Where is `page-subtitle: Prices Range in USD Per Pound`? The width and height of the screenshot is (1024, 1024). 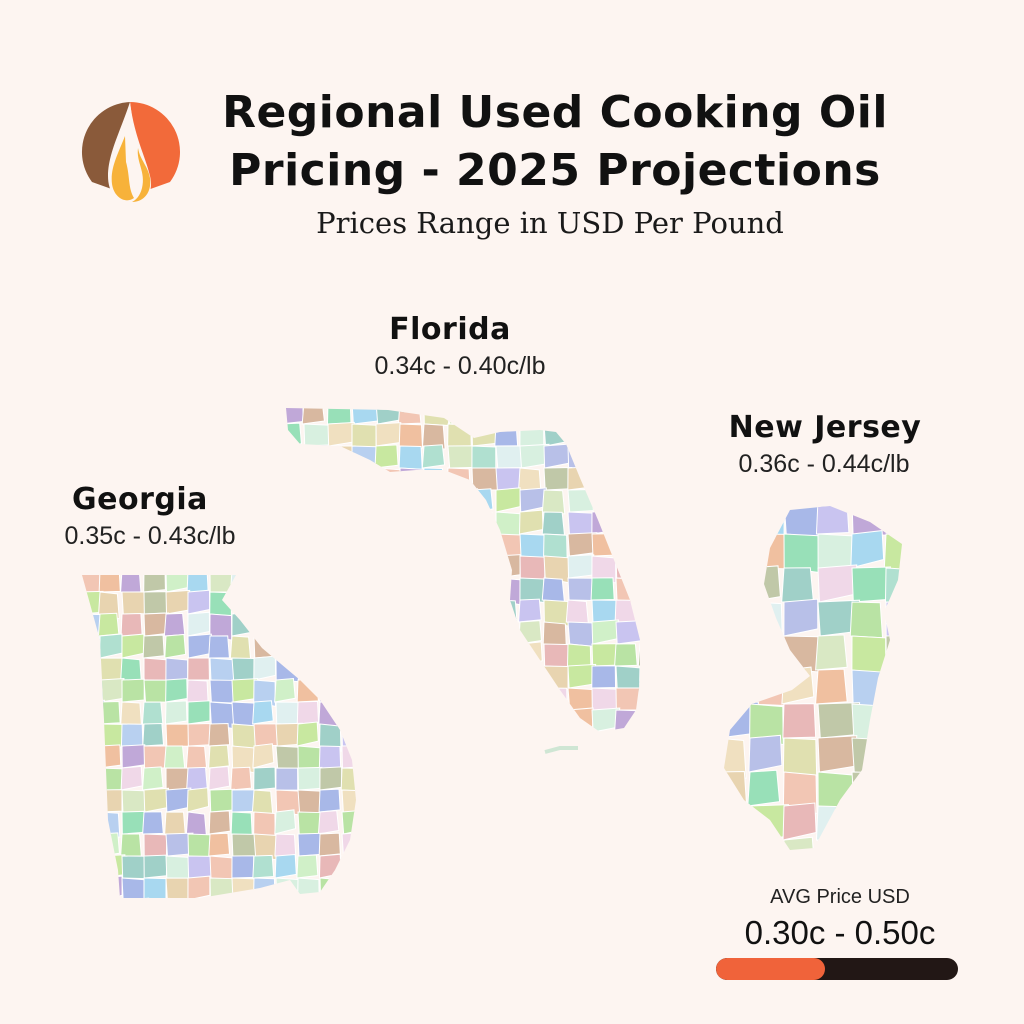 page-subtitle: Prices Range in USD Per Pound is located at coordinates (550, 223).